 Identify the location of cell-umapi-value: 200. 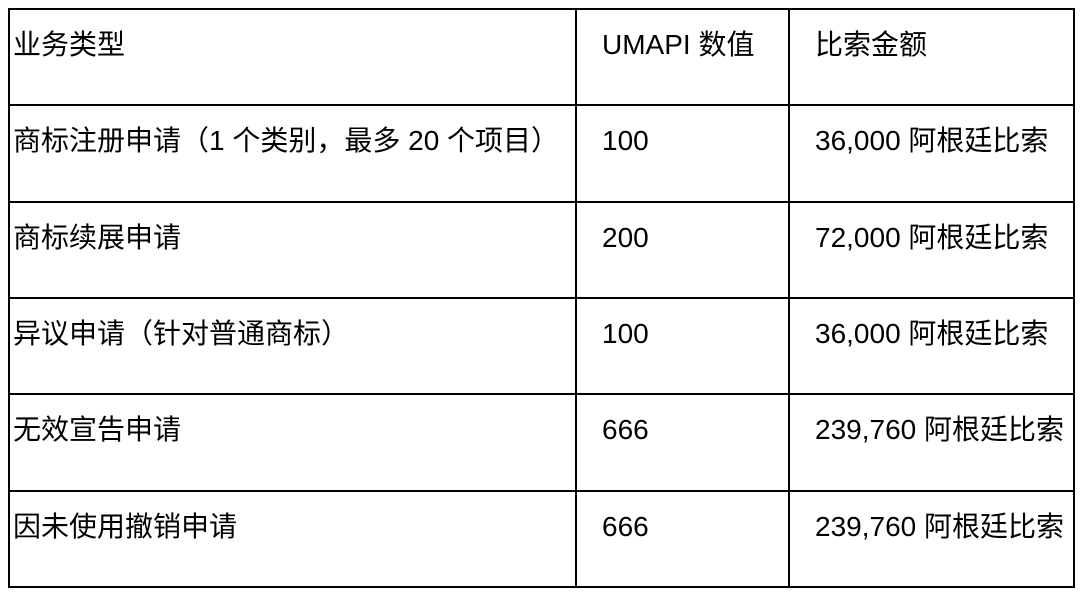
(682, 249).